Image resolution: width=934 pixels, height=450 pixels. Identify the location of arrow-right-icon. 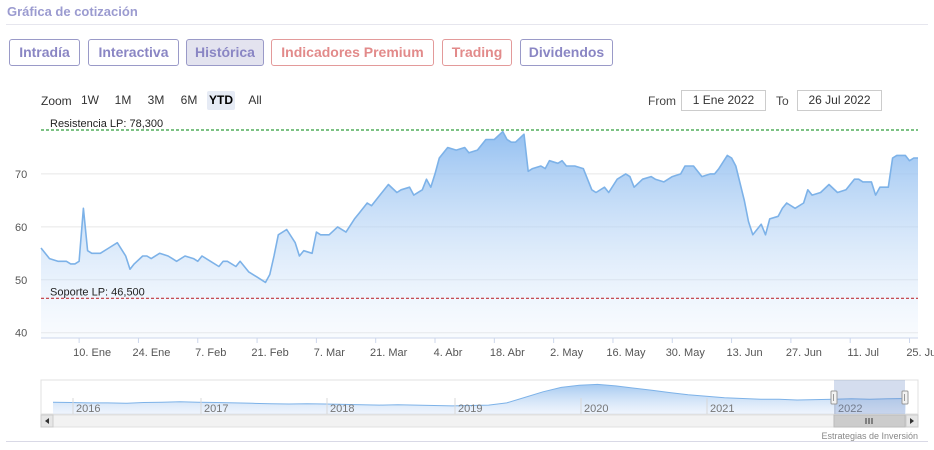
(912, 421).